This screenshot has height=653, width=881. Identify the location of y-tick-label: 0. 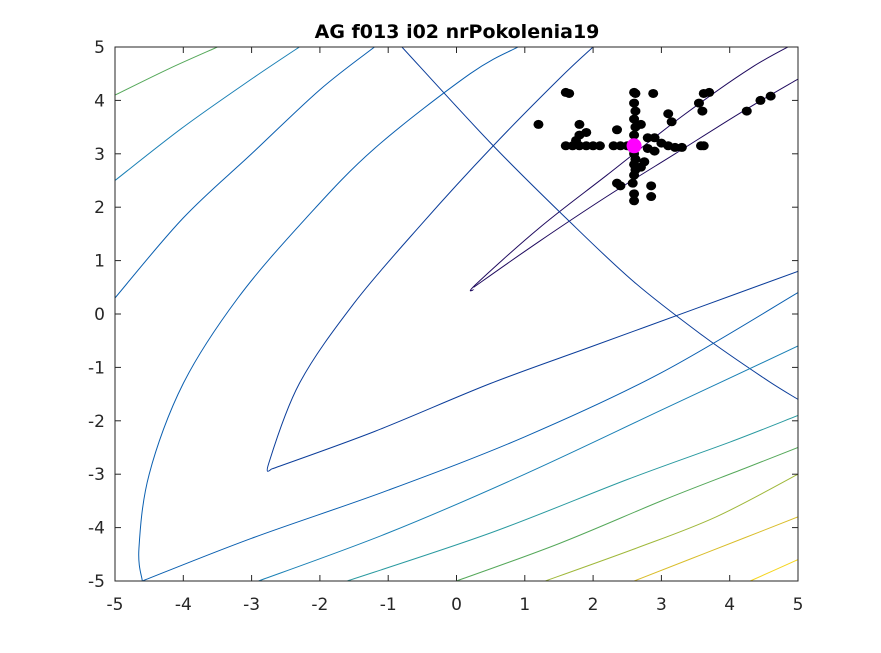
(99, 315).